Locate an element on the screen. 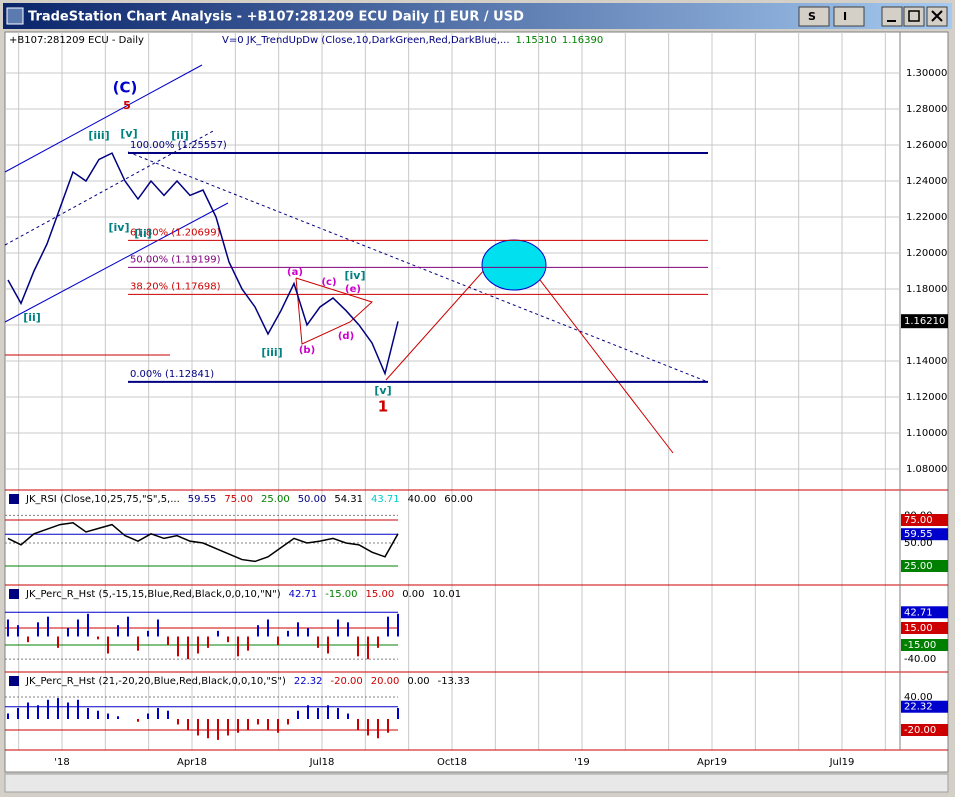  i-button is located at coordinates (849, 16).